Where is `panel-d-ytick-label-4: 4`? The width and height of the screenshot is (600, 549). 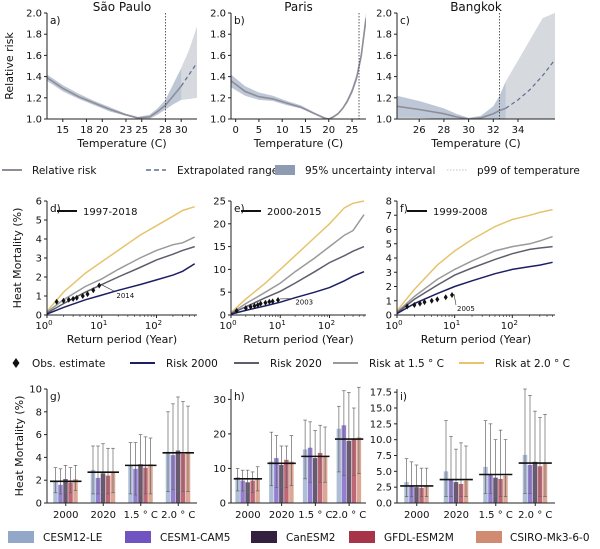
panel-d-ytick-label-4: 4 is located at coordinates (39, 240).